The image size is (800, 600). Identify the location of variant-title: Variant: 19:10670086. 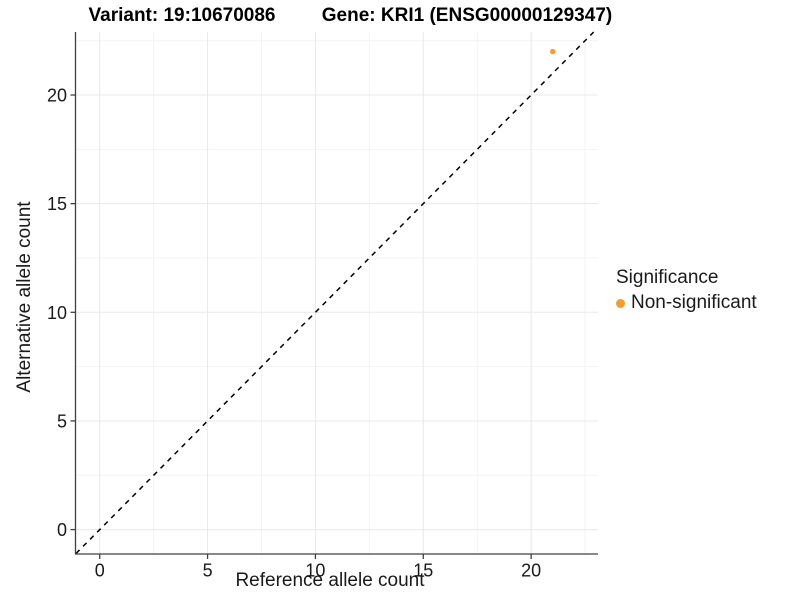
(182, 15).